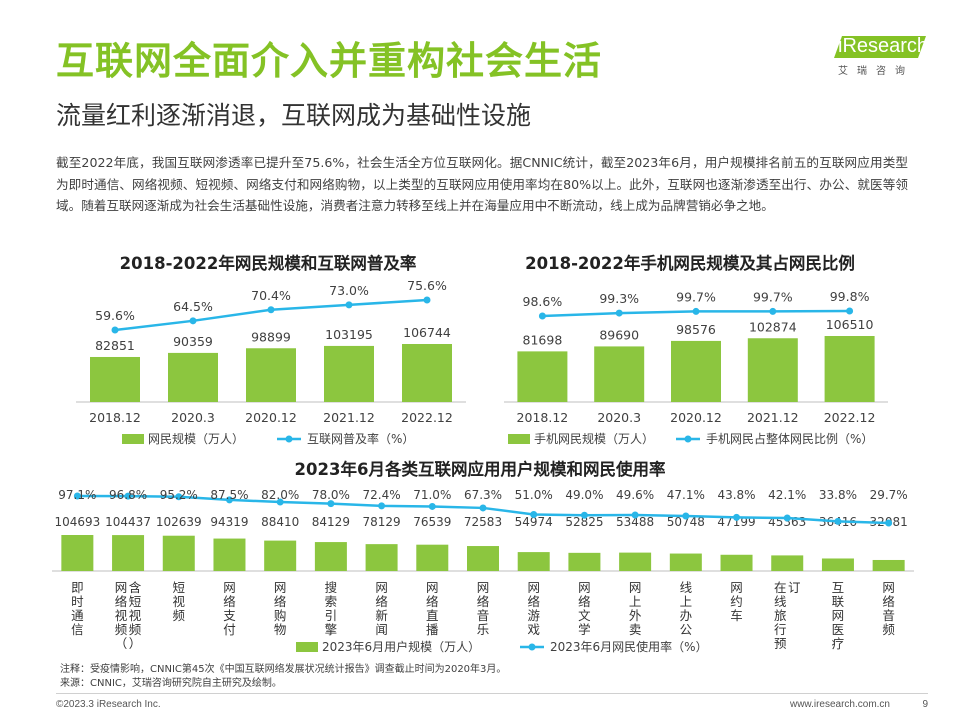  What do you see at coordinates (331, 608) in the screenshot?
I see `chart3-x-tick: 搜索引擎` at bounding box center [331, 608].